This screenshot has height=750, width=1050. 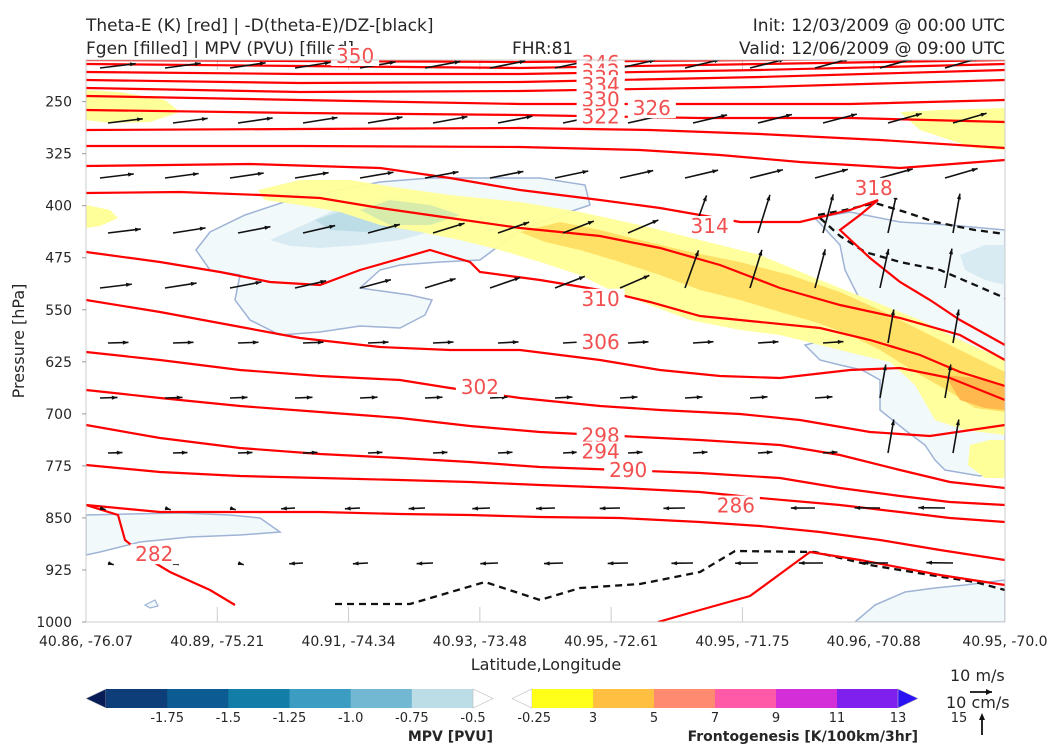 I want to click on colorbar-tick-label: -1.5, so click(x=228, y=718).